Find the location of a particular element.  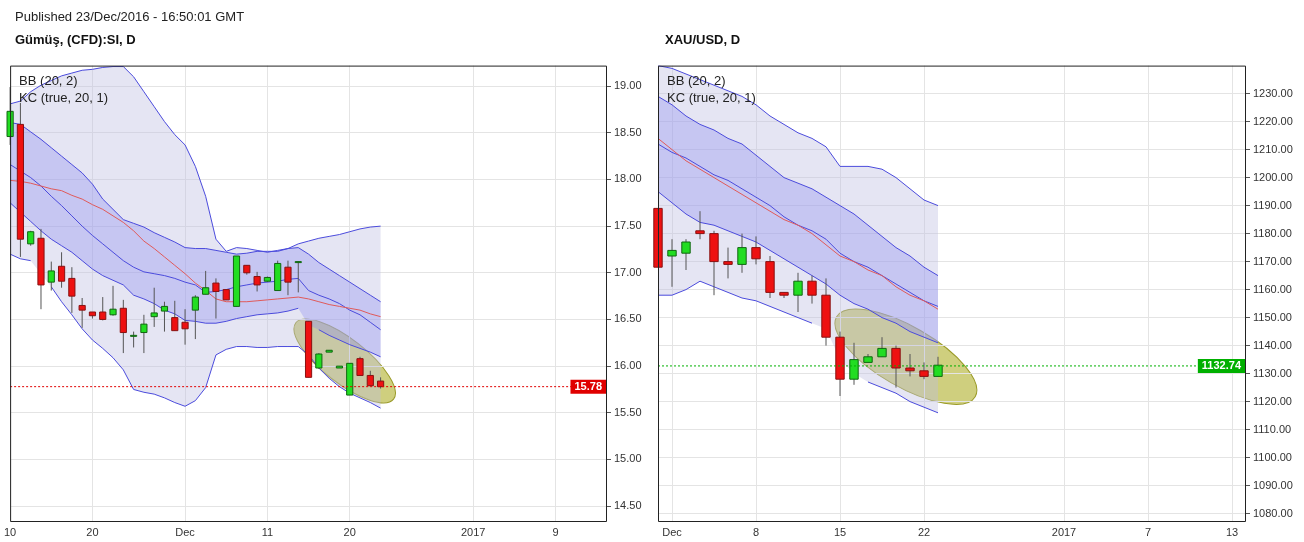

x-tick-label: 22 is located at coordinates (924, 531).